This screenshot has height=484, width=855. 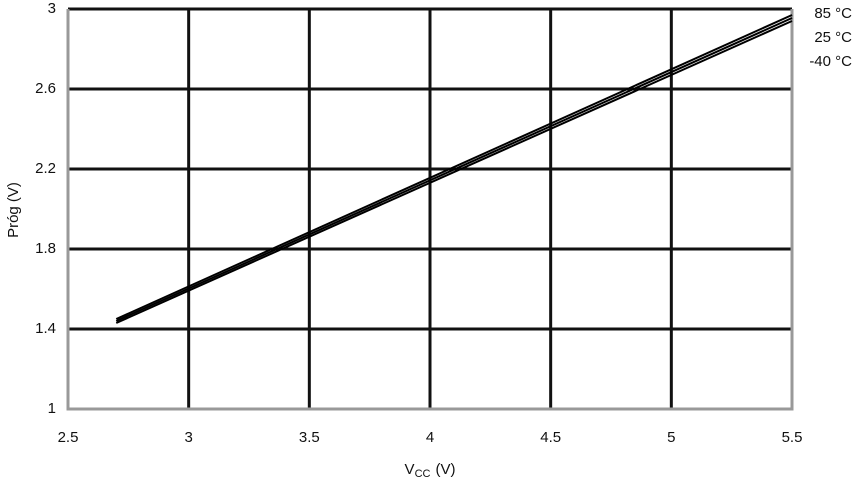 I want to click on x-tick-label: 2.5, so click(x=68, y=437).